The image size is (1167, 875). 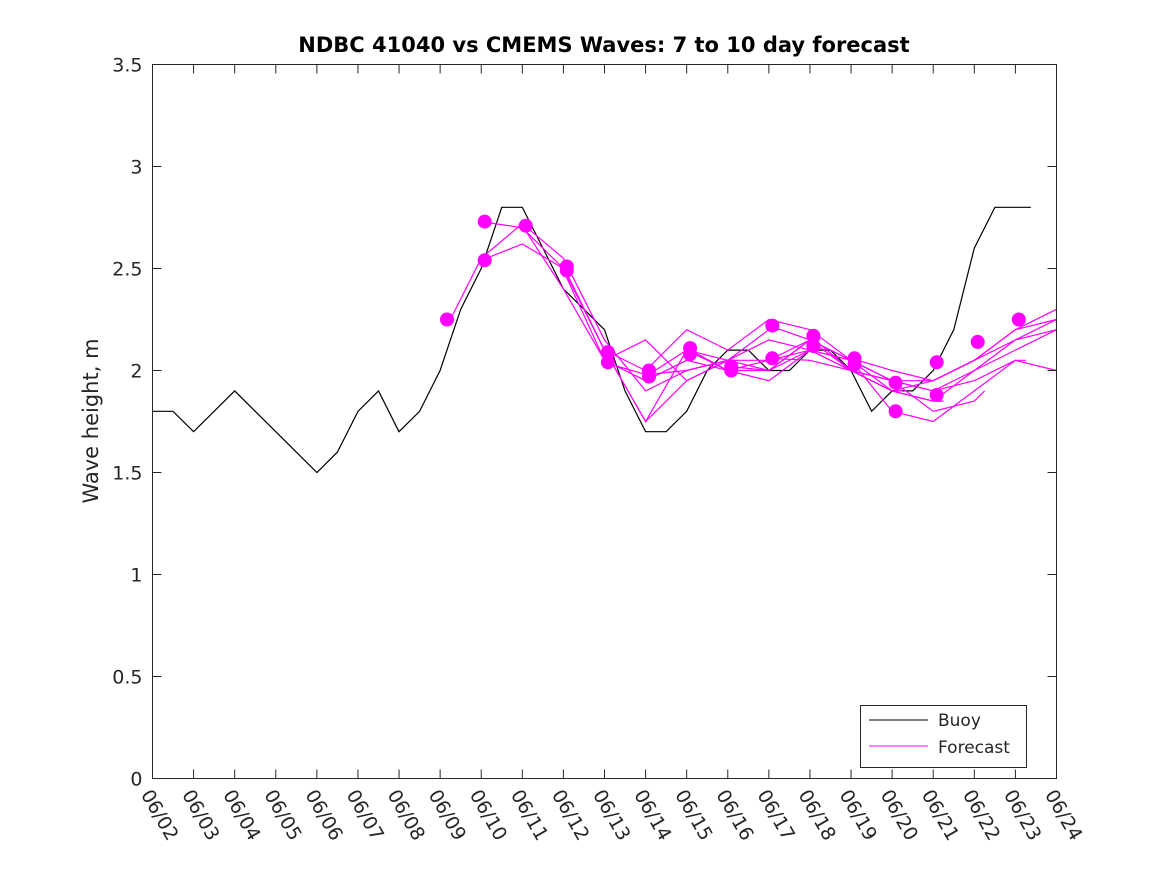 What do you see at coordinates (136, 780) in the screenshot?
I see `y-tick-label: 0` at bounding box center [136, 780].